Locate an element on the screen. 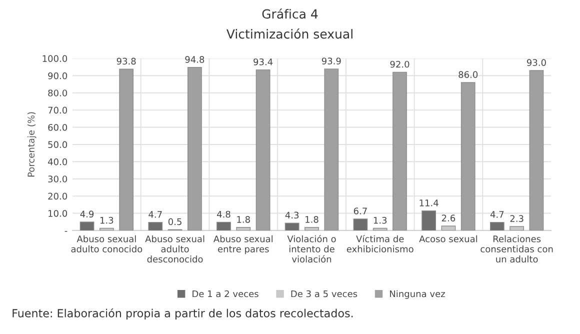  data-label: 4.9 is located at coordinates (87, 214).